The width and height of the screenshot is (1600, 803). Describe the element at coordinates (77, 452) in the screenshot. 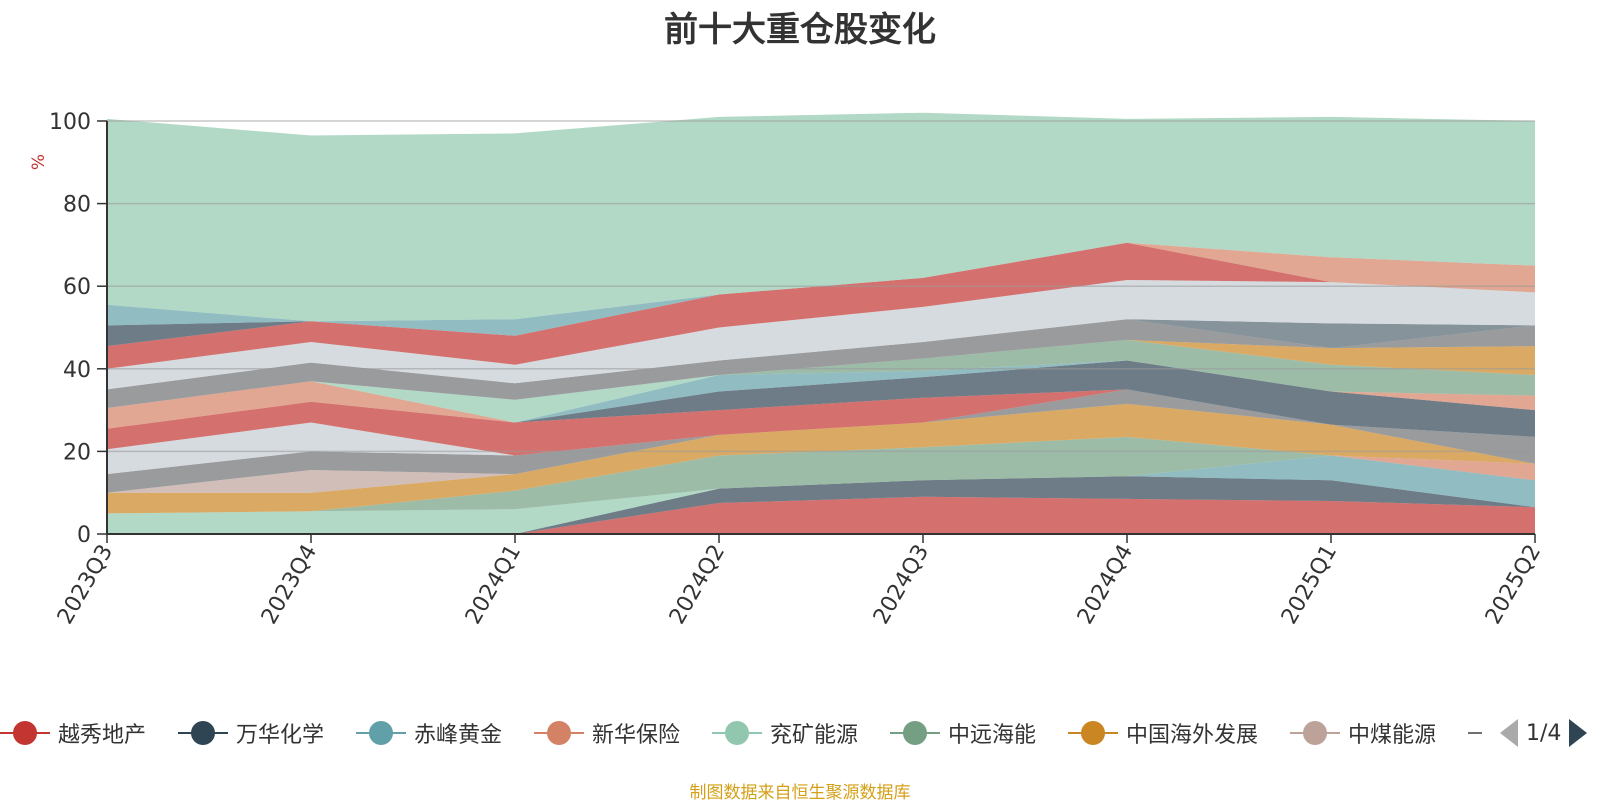

I see `y-tick-label: 20` at that location.